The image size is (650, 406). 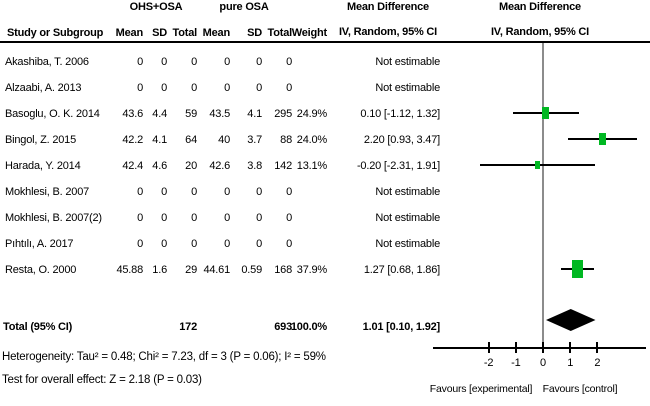 I want to click on header-underline, so click(x=325, y=42).